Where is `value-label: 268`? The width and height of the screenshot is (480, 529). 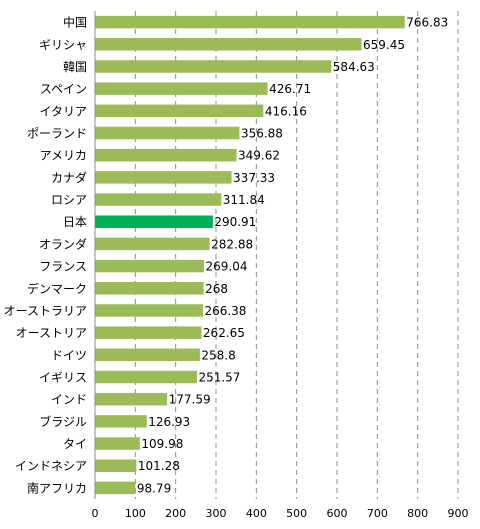 value-label: 268 is located at coordinates (216, 289).